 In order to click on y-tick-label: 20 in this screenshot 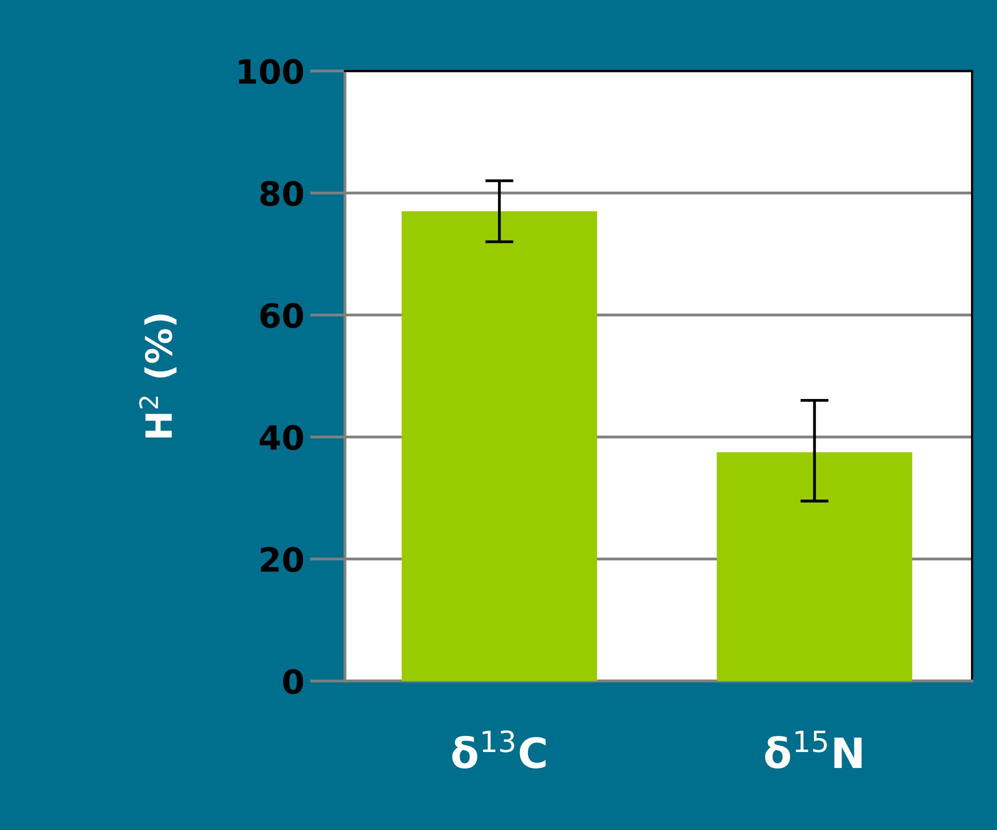, I will do `click(282, 559)`.